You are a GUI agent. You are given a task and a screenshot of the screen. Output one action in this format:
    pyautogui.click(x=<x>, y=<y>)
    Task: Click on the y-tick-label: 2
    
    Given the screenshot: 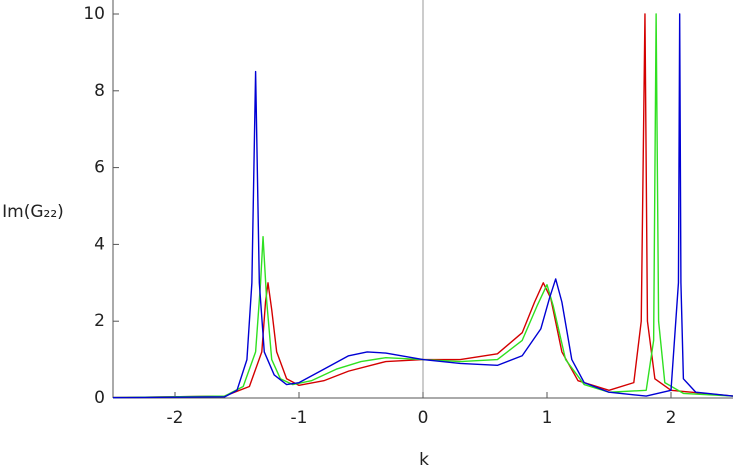 What is the action you would take?
    pyautogui.click(x=99, y=321)
    